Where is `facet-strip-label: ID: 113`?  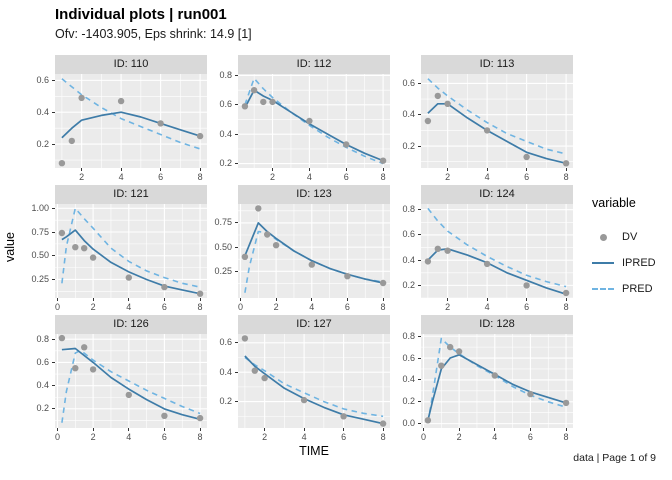 facet-strip-label: ID: 113 is located at coordinates (497, 64).